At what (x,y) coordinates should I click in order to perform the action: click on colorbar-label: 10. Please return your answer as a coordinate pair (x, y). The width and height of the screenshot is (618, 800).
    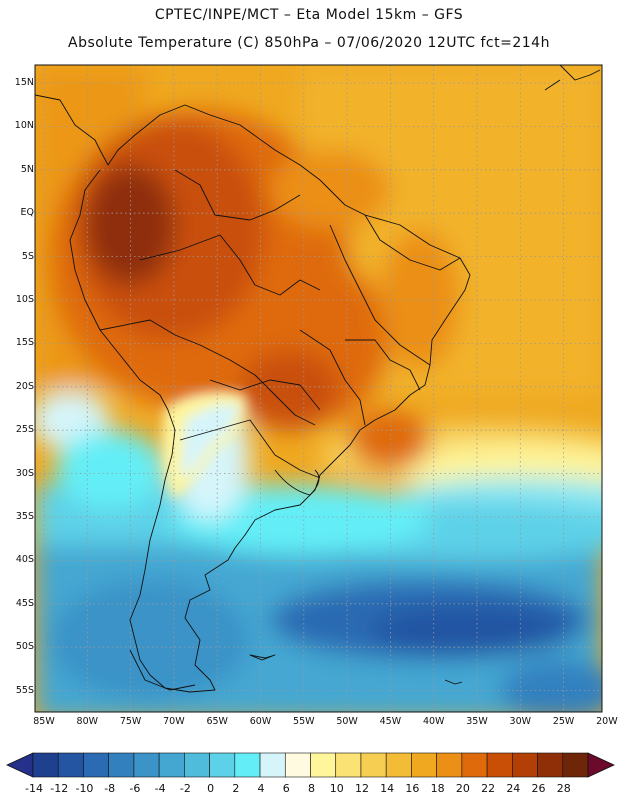
    Looking at the image, I should click on (336, 788).